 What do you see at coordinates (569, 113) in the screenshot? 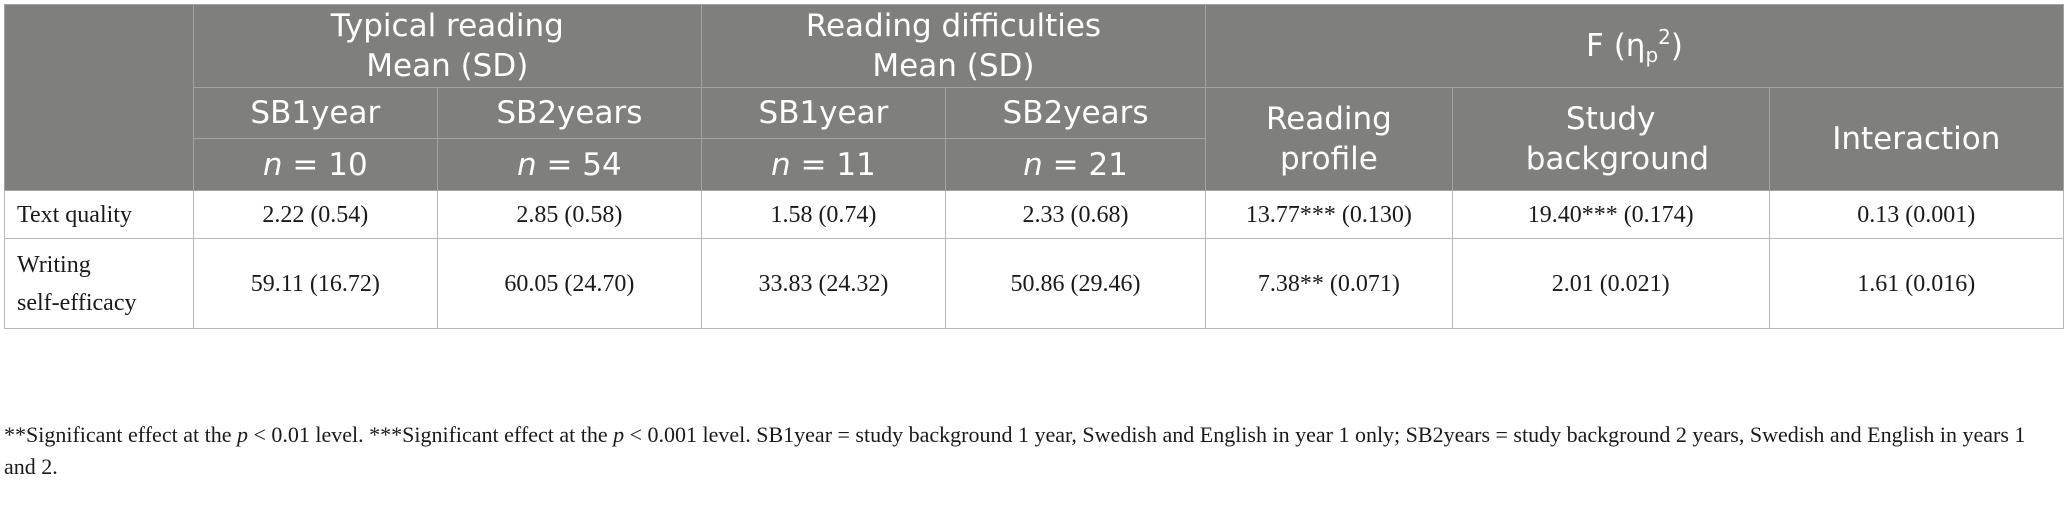
I see `col-typical-sb2: SB2years` at bounding box center [569, 113].